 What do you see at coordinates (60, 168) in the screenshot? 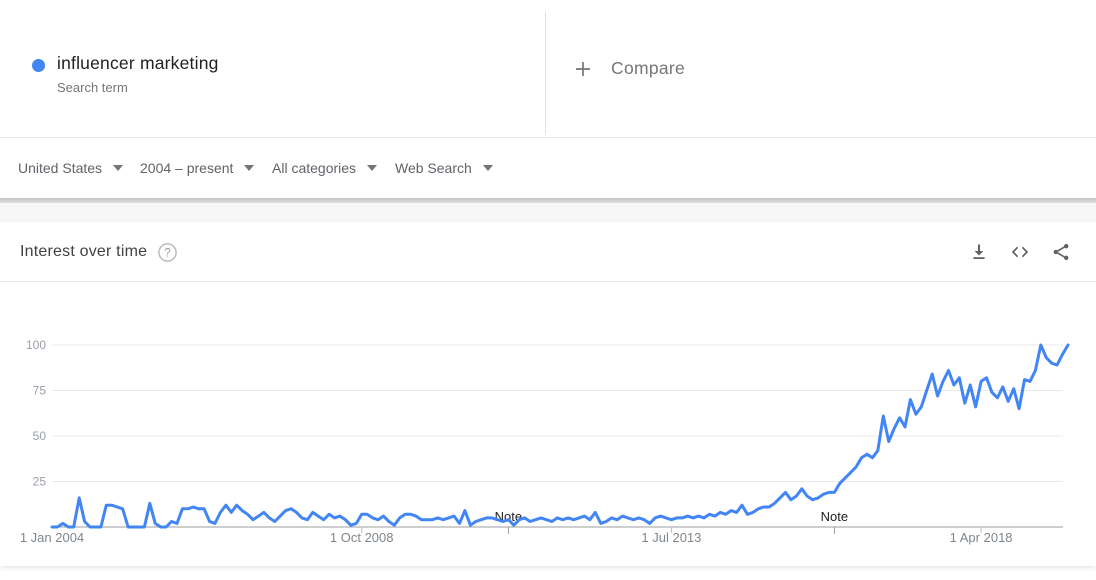
I see `filter-region-label: United States` at bounding box center [60, 168].